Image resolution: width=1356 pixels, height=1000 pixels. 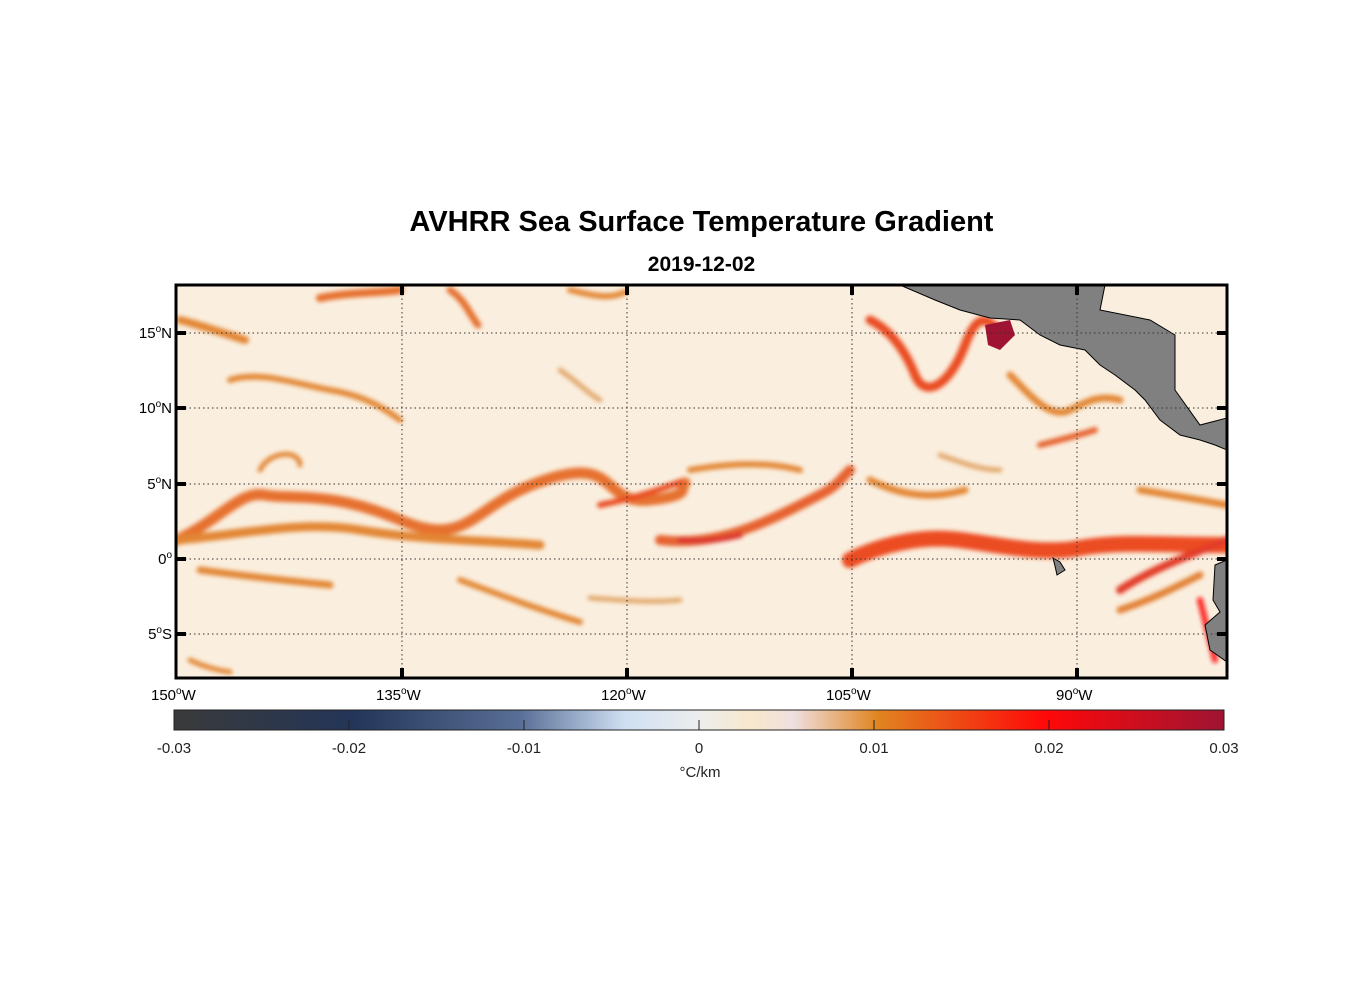 I want to click on lat-tick-5s: 5oS, so click(x=160, y=634).